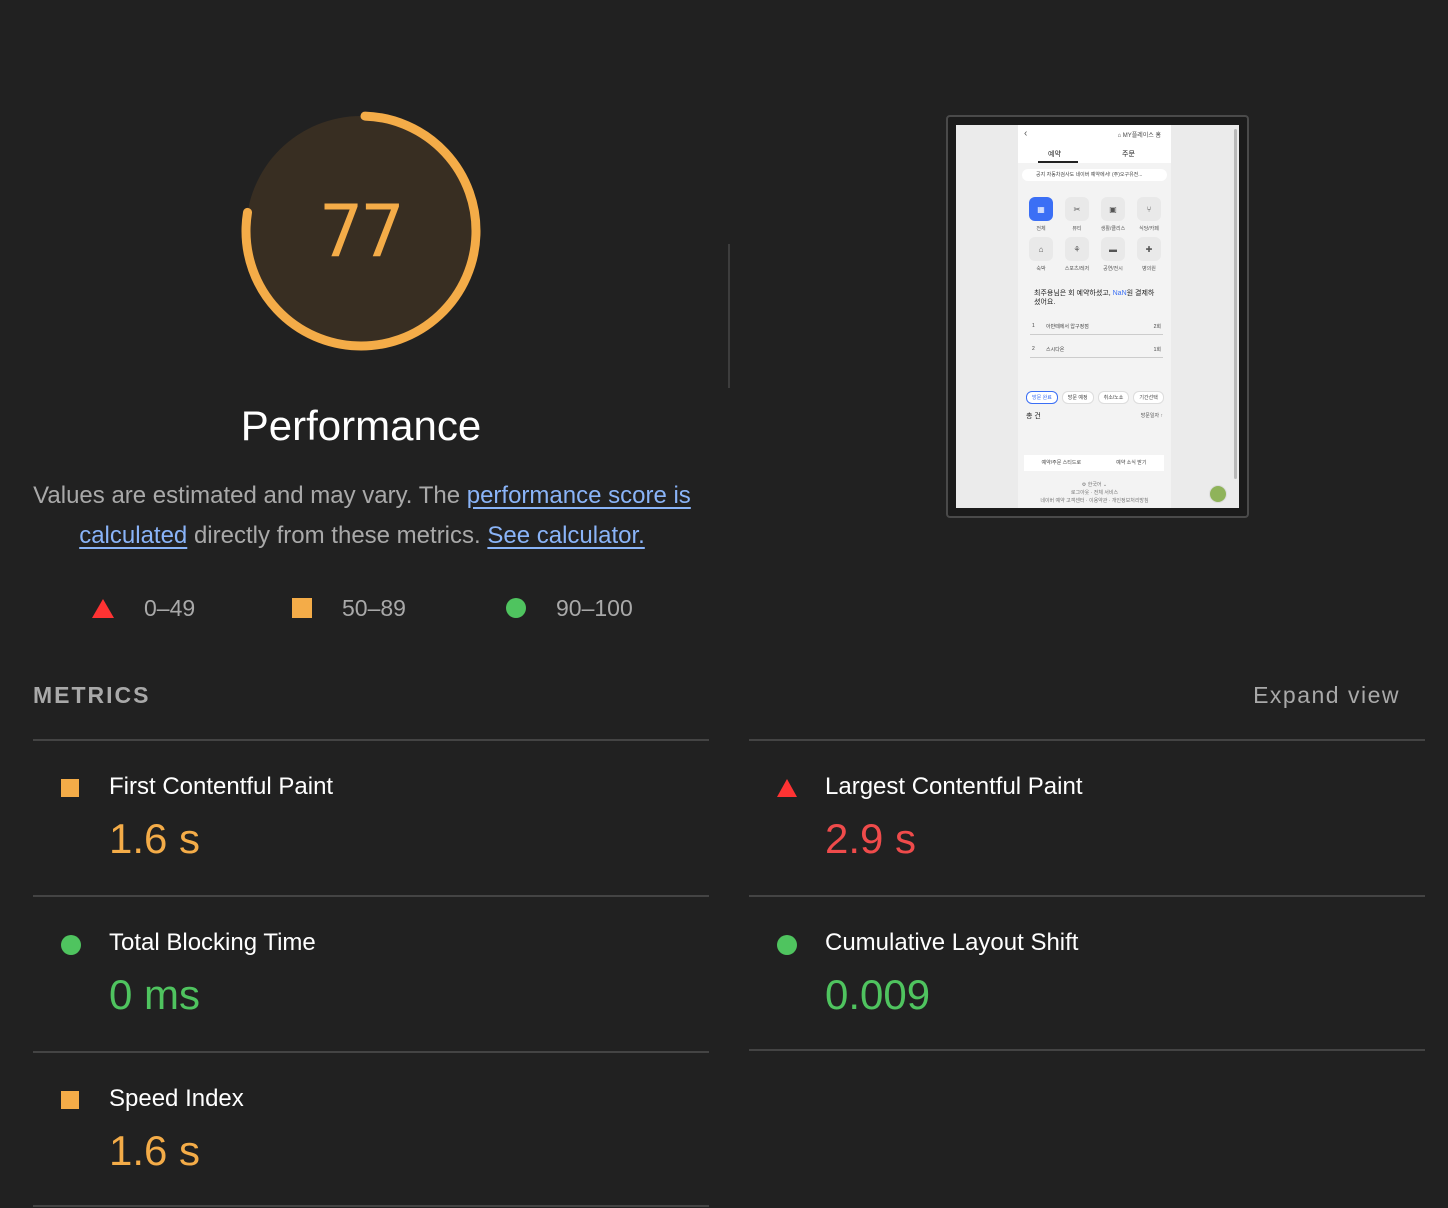 The height and width of the screenshot is (1208, 1448). Describe the element at coordinates (371, 1130) in the screenshot. I see `metric-speed-index: Speed Index 1.6 s` at that location.